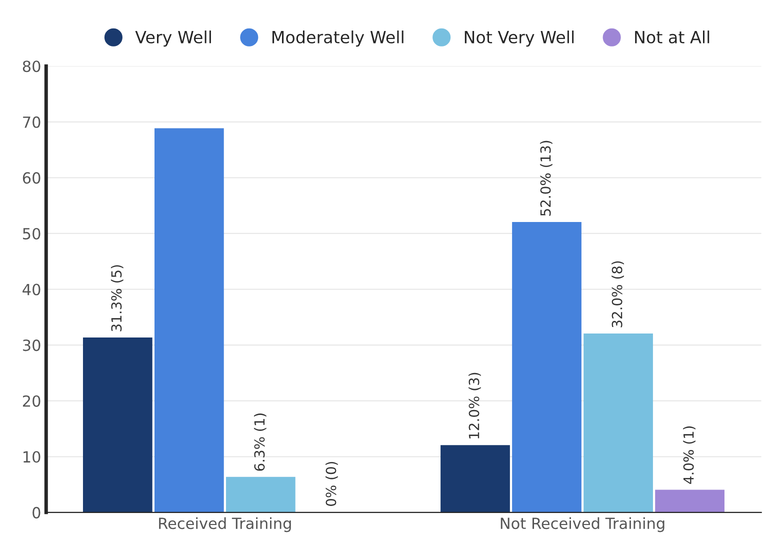 The width and height of the screenshot is (769, 551). What do you see at coordinates (32, 457) in the screenshot?
I see `y-tick-label: 10` at bounding box center [32, 457].